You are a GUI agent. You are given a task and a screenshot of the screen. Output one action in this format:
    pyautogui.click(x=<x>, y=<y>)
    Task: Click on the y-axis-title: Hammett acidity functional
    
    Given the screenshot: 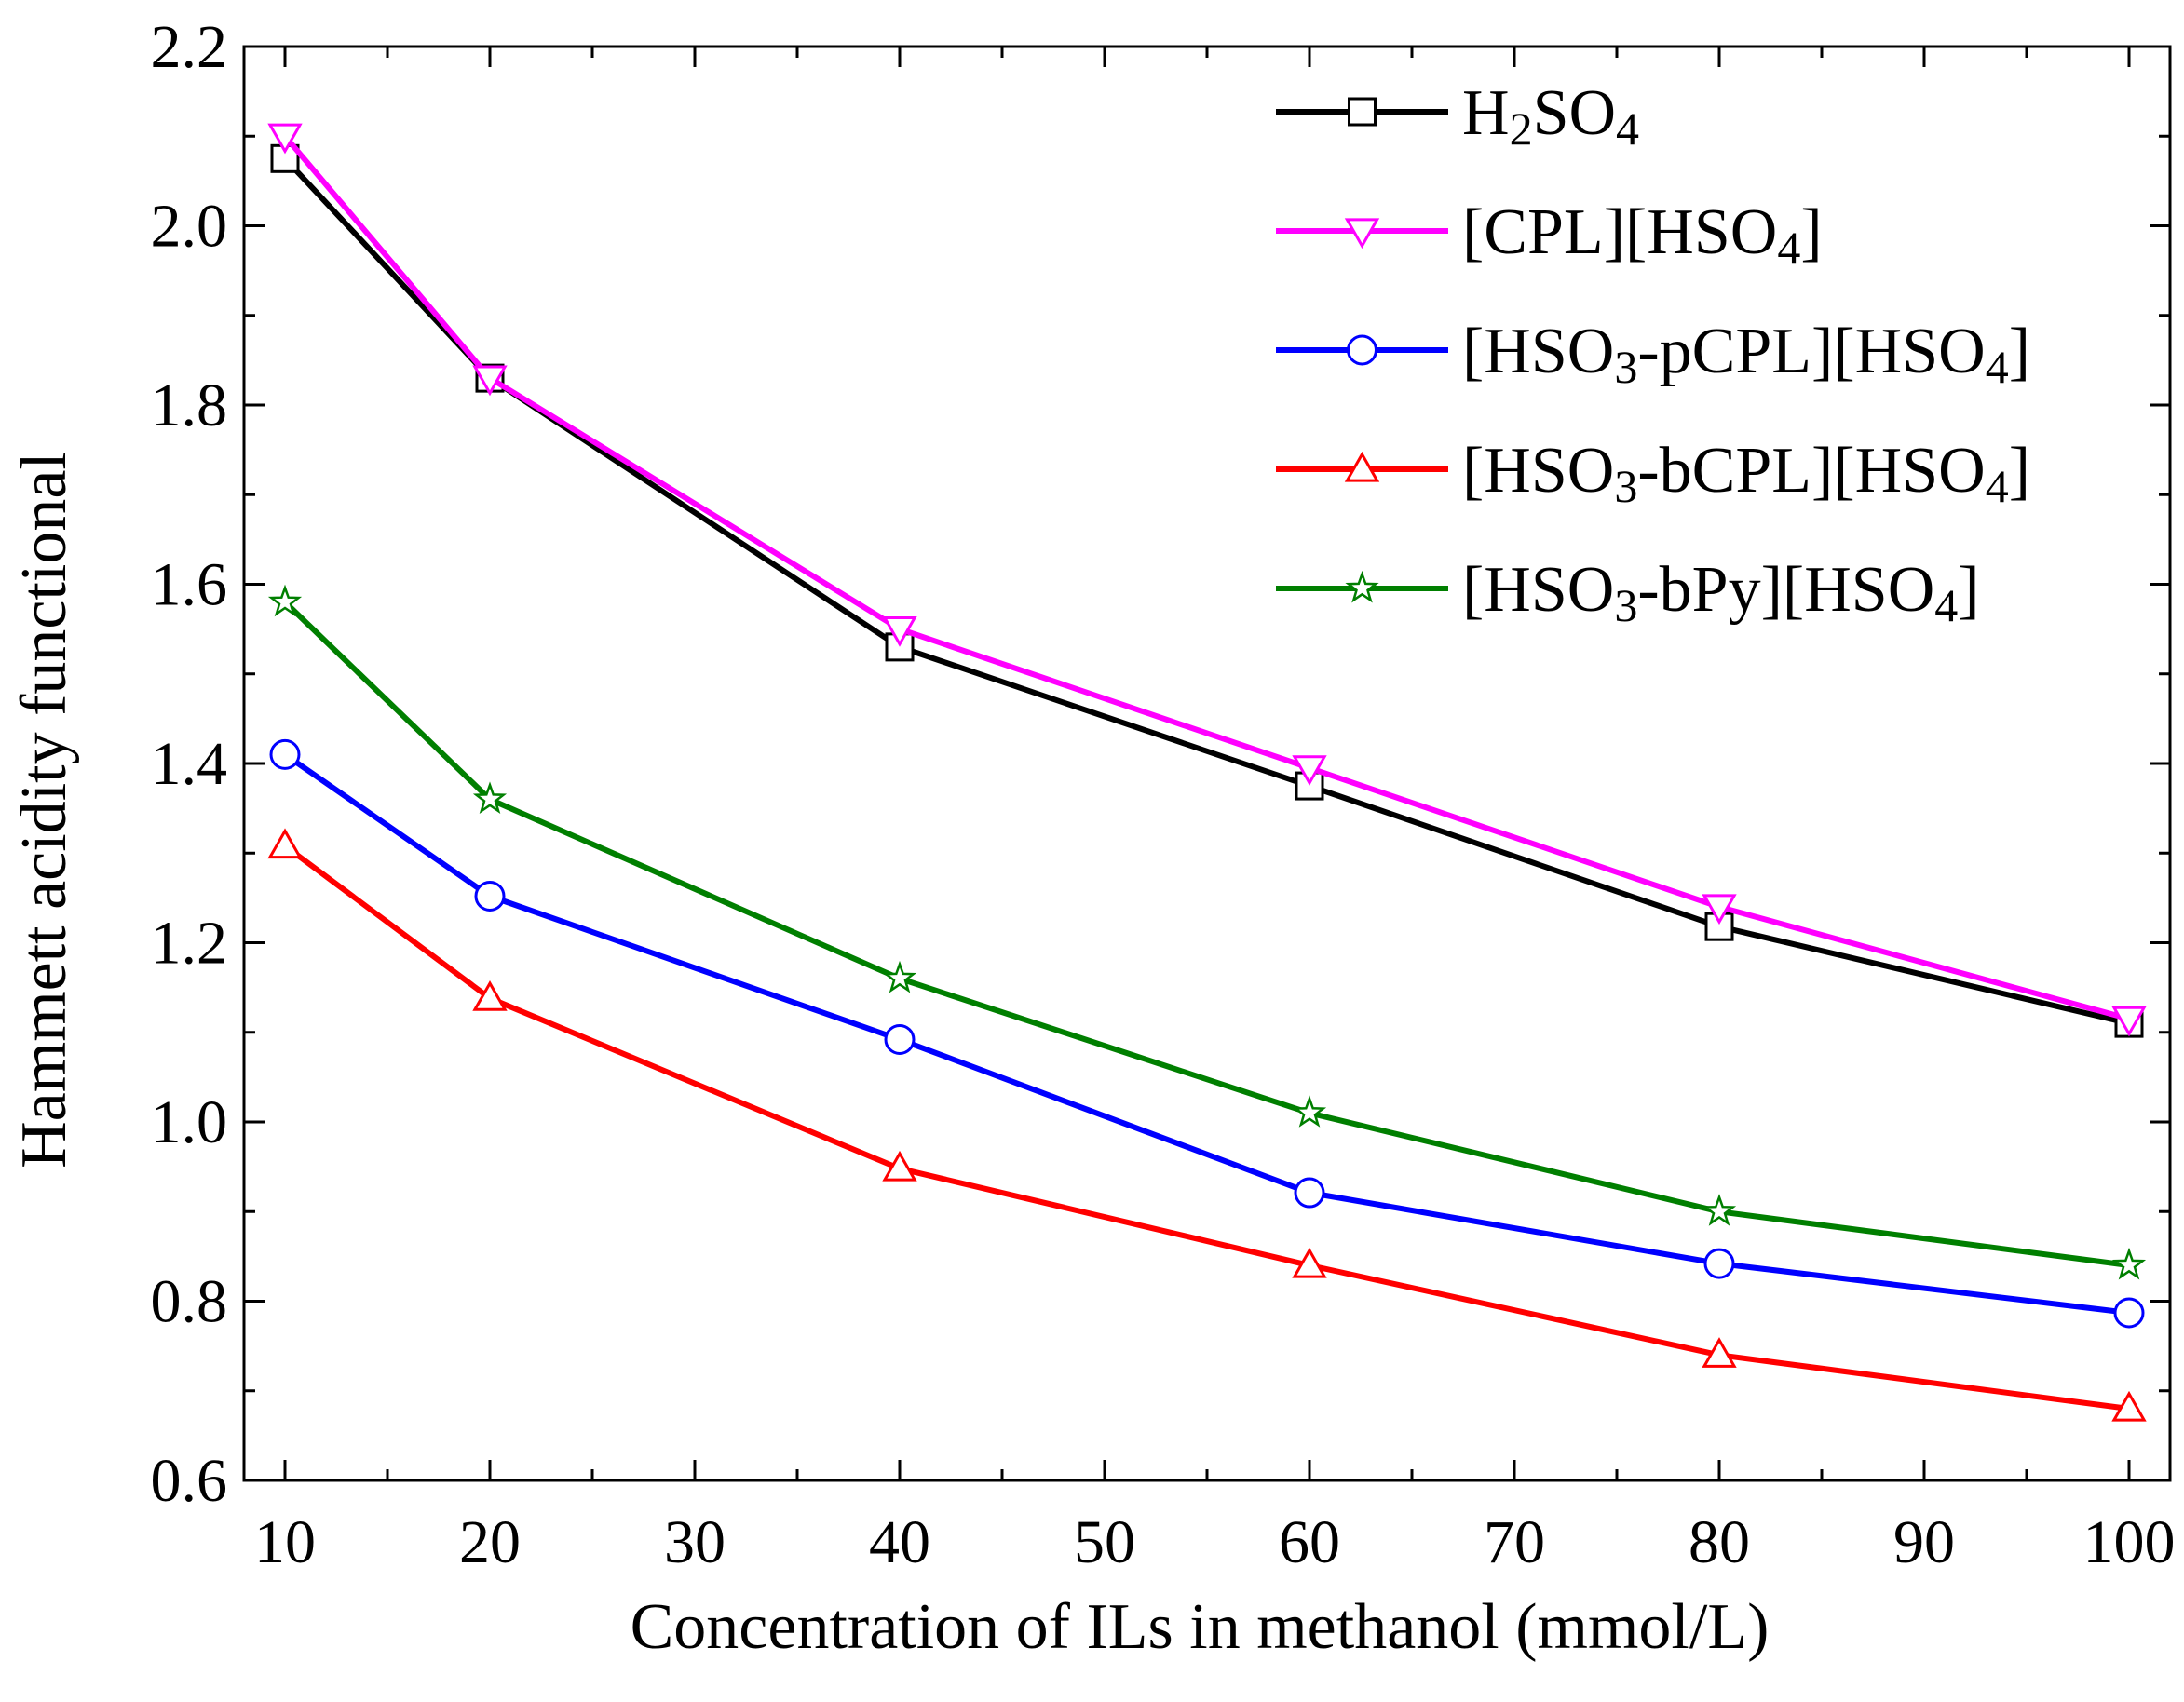 What is the action you would take?
    pyautogui.click(x=44, y=810)
    